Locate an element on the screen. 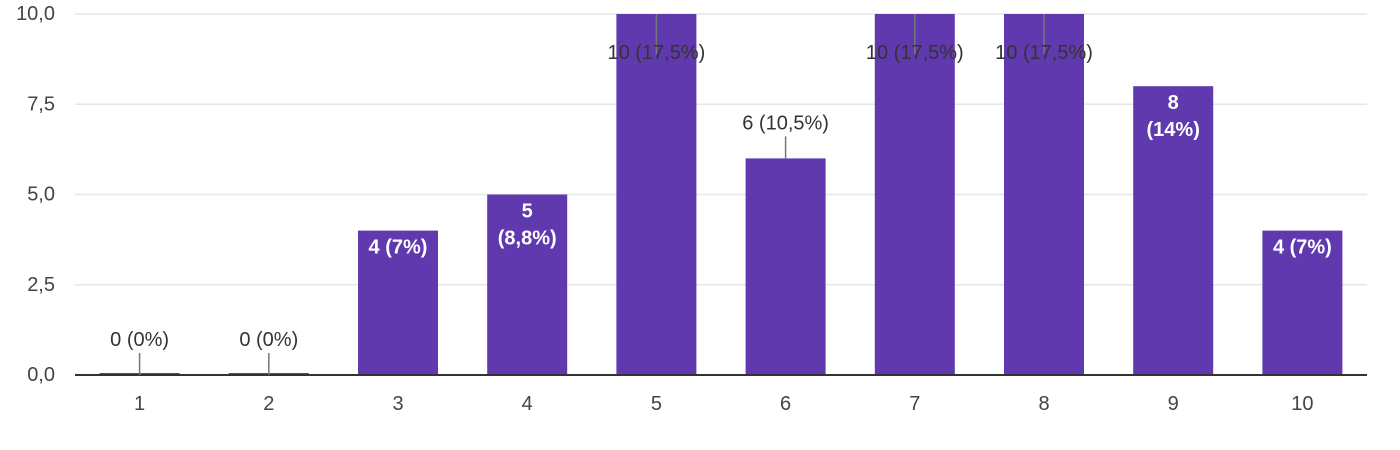  data-label: (14%) is located at coordinates (1173, 130).